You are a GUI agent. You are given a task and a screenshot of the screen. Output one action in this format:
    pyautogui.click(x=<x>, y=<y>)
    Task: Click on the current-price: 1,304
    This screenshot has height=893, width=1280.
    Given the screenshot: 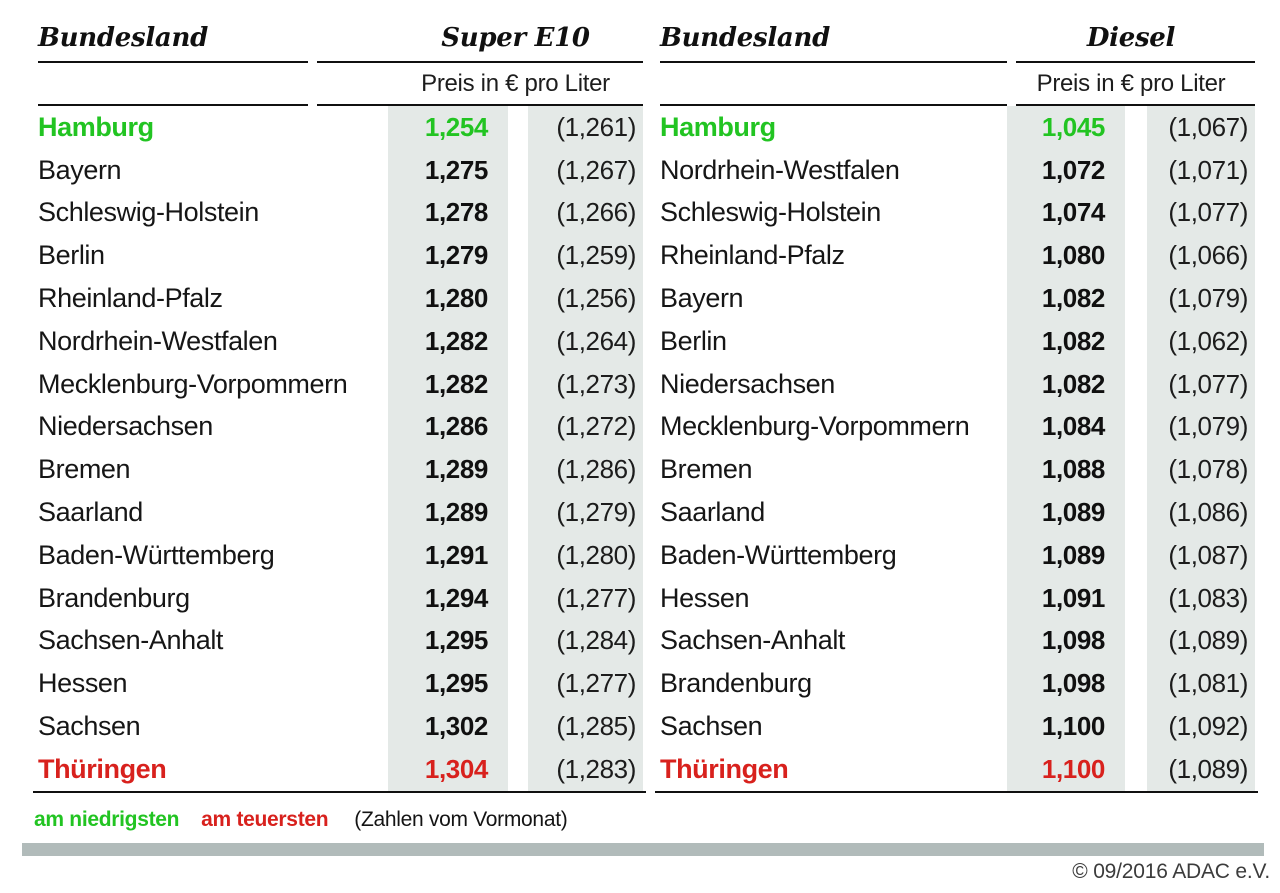 What is the action you would take?
    pyautogui.click(x=448, y=769)
    